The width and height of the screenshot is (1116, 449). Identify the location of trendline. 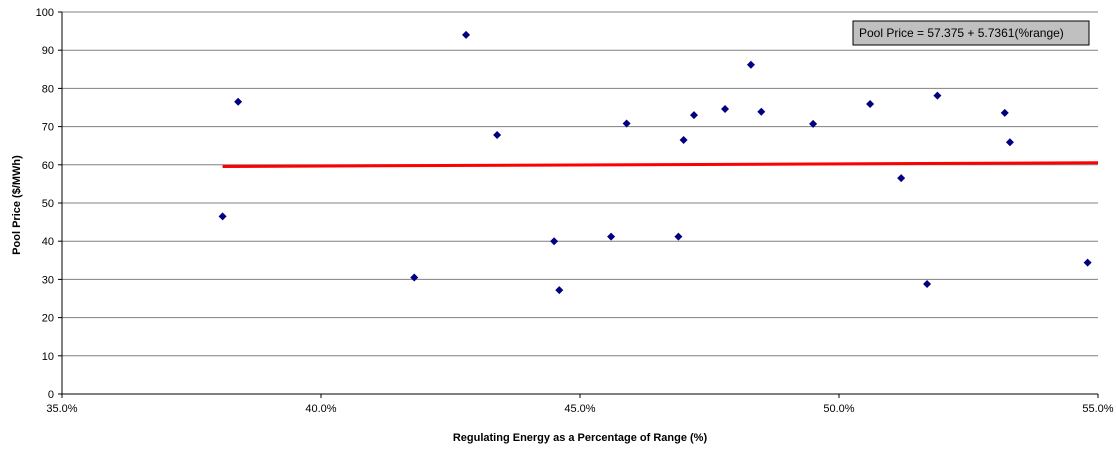
(660, 164).